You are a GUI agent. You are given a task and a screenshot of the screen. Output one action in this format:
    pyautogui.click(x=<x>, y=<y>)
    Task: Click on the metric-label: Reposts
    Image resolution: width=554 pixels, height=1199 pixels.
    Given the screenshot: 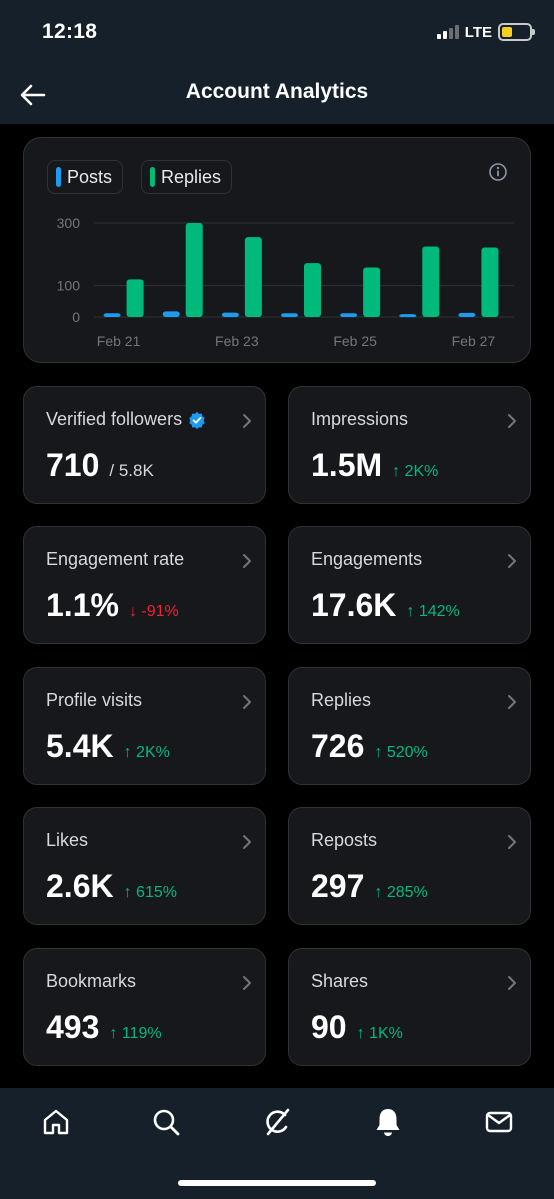 What is the action you would take?
    pyautogui.click(x=344, y=840)
    